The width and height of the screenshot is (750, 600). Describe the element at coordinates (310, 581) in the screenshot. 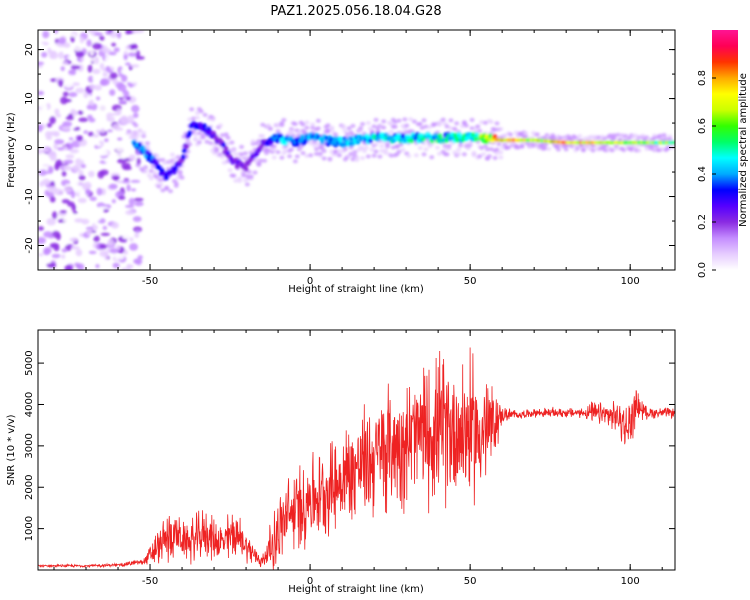

I see `snr-xtick-label: 0` at that location.